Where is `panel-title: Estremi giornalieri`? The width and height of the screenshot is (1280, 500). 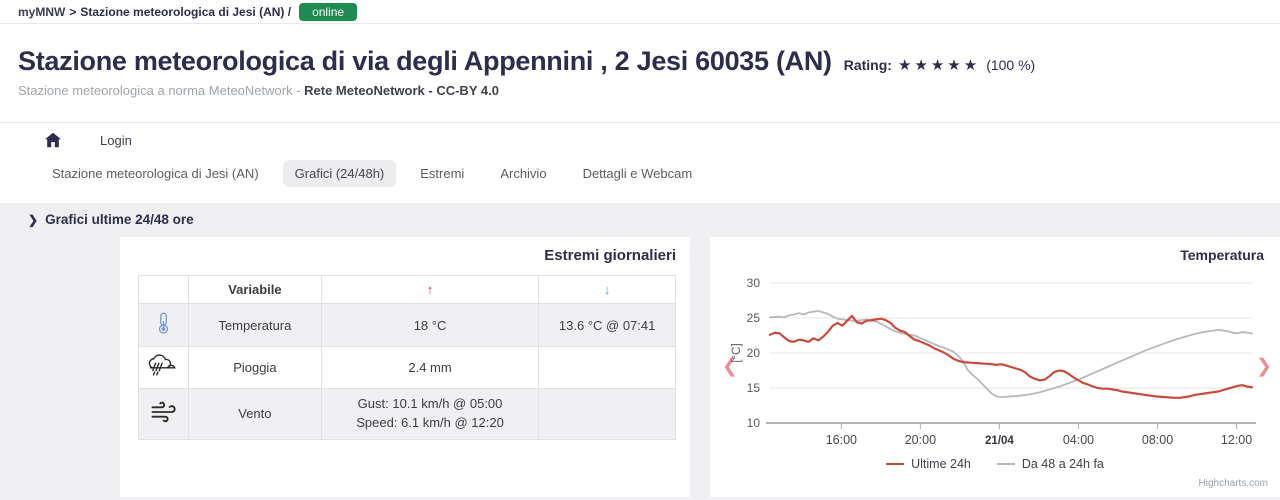 panel-title: Estremi giornalieri is located at coordinates (610, 255).